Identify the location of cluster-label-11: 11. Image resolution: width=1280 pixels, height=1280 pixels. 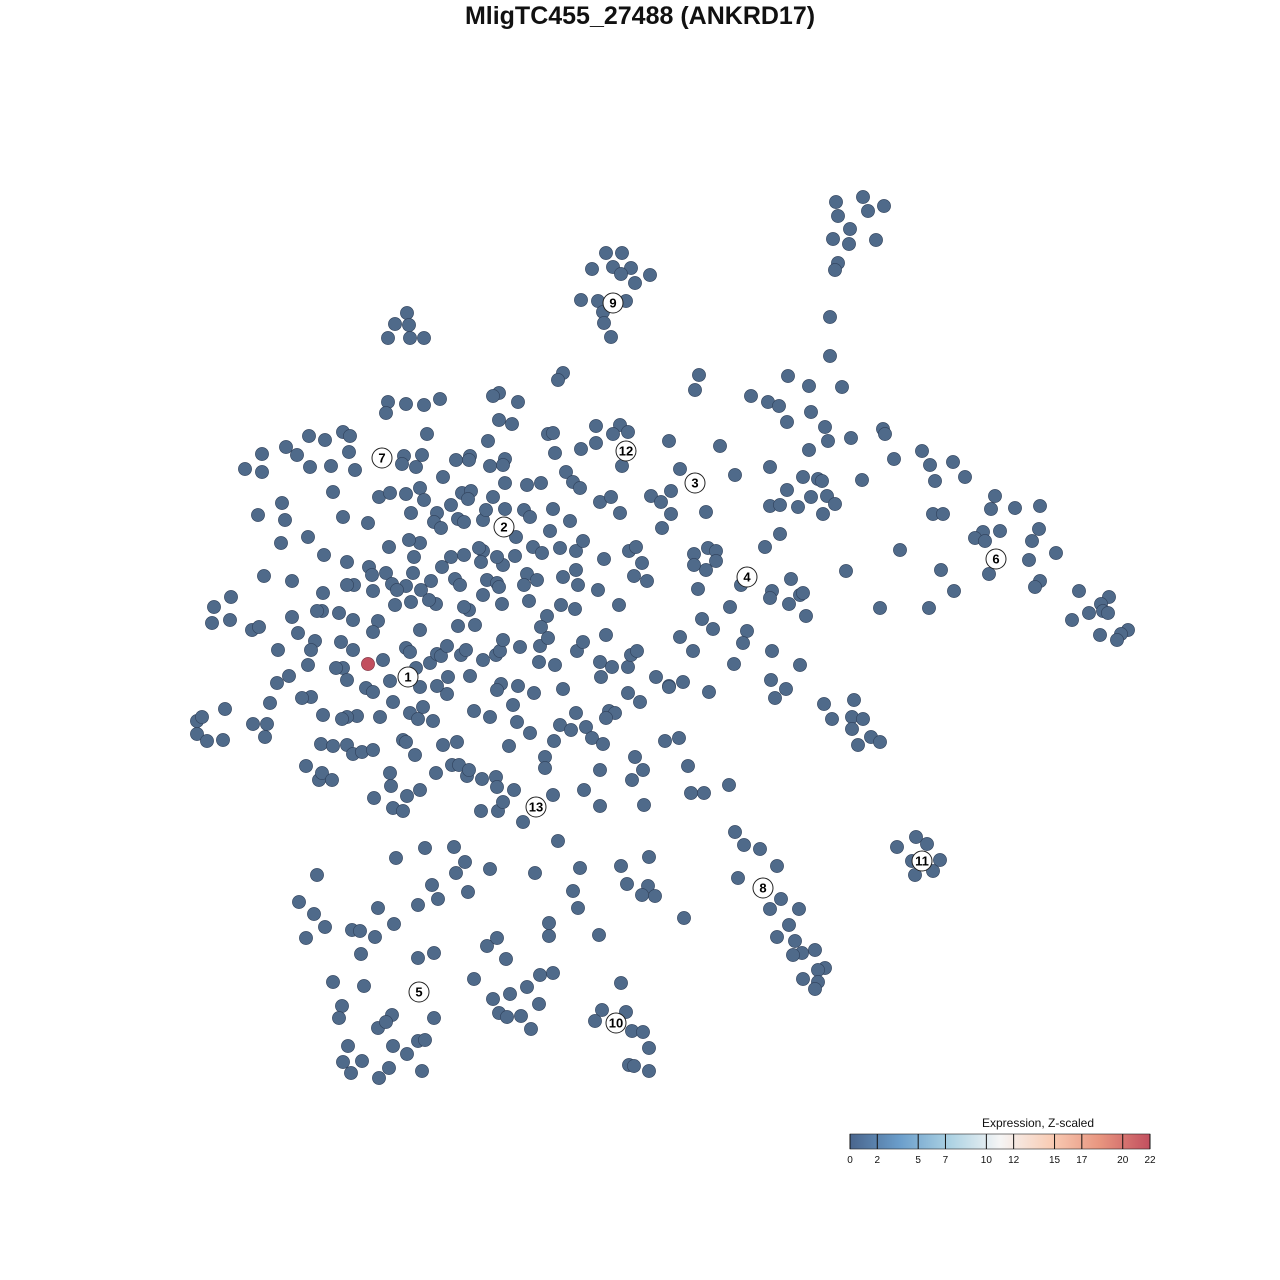
(922, 861).